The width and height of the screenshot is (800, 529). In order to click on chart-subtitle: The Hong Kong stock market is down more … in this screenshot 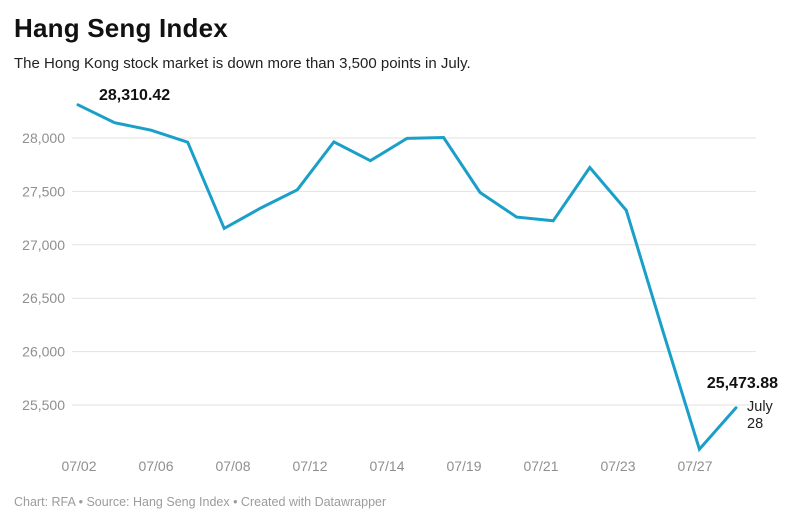, I will do `click(242, 63)`.